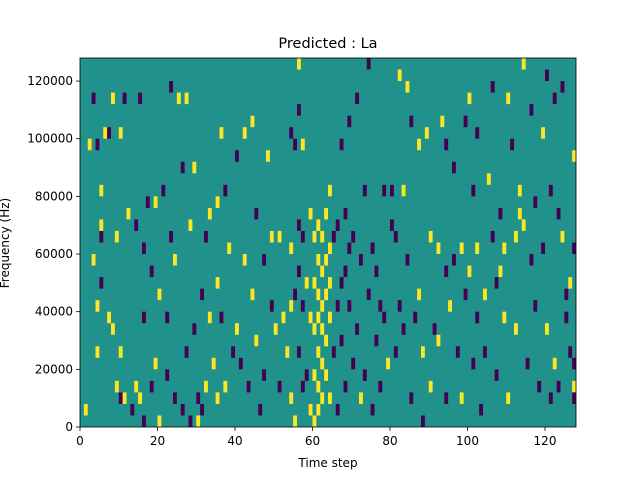 This screenshot has width=640, height=480. Describe the element at coordinates (389, 441) in the screenshot. I see `x-tick-label: 80` at that location.